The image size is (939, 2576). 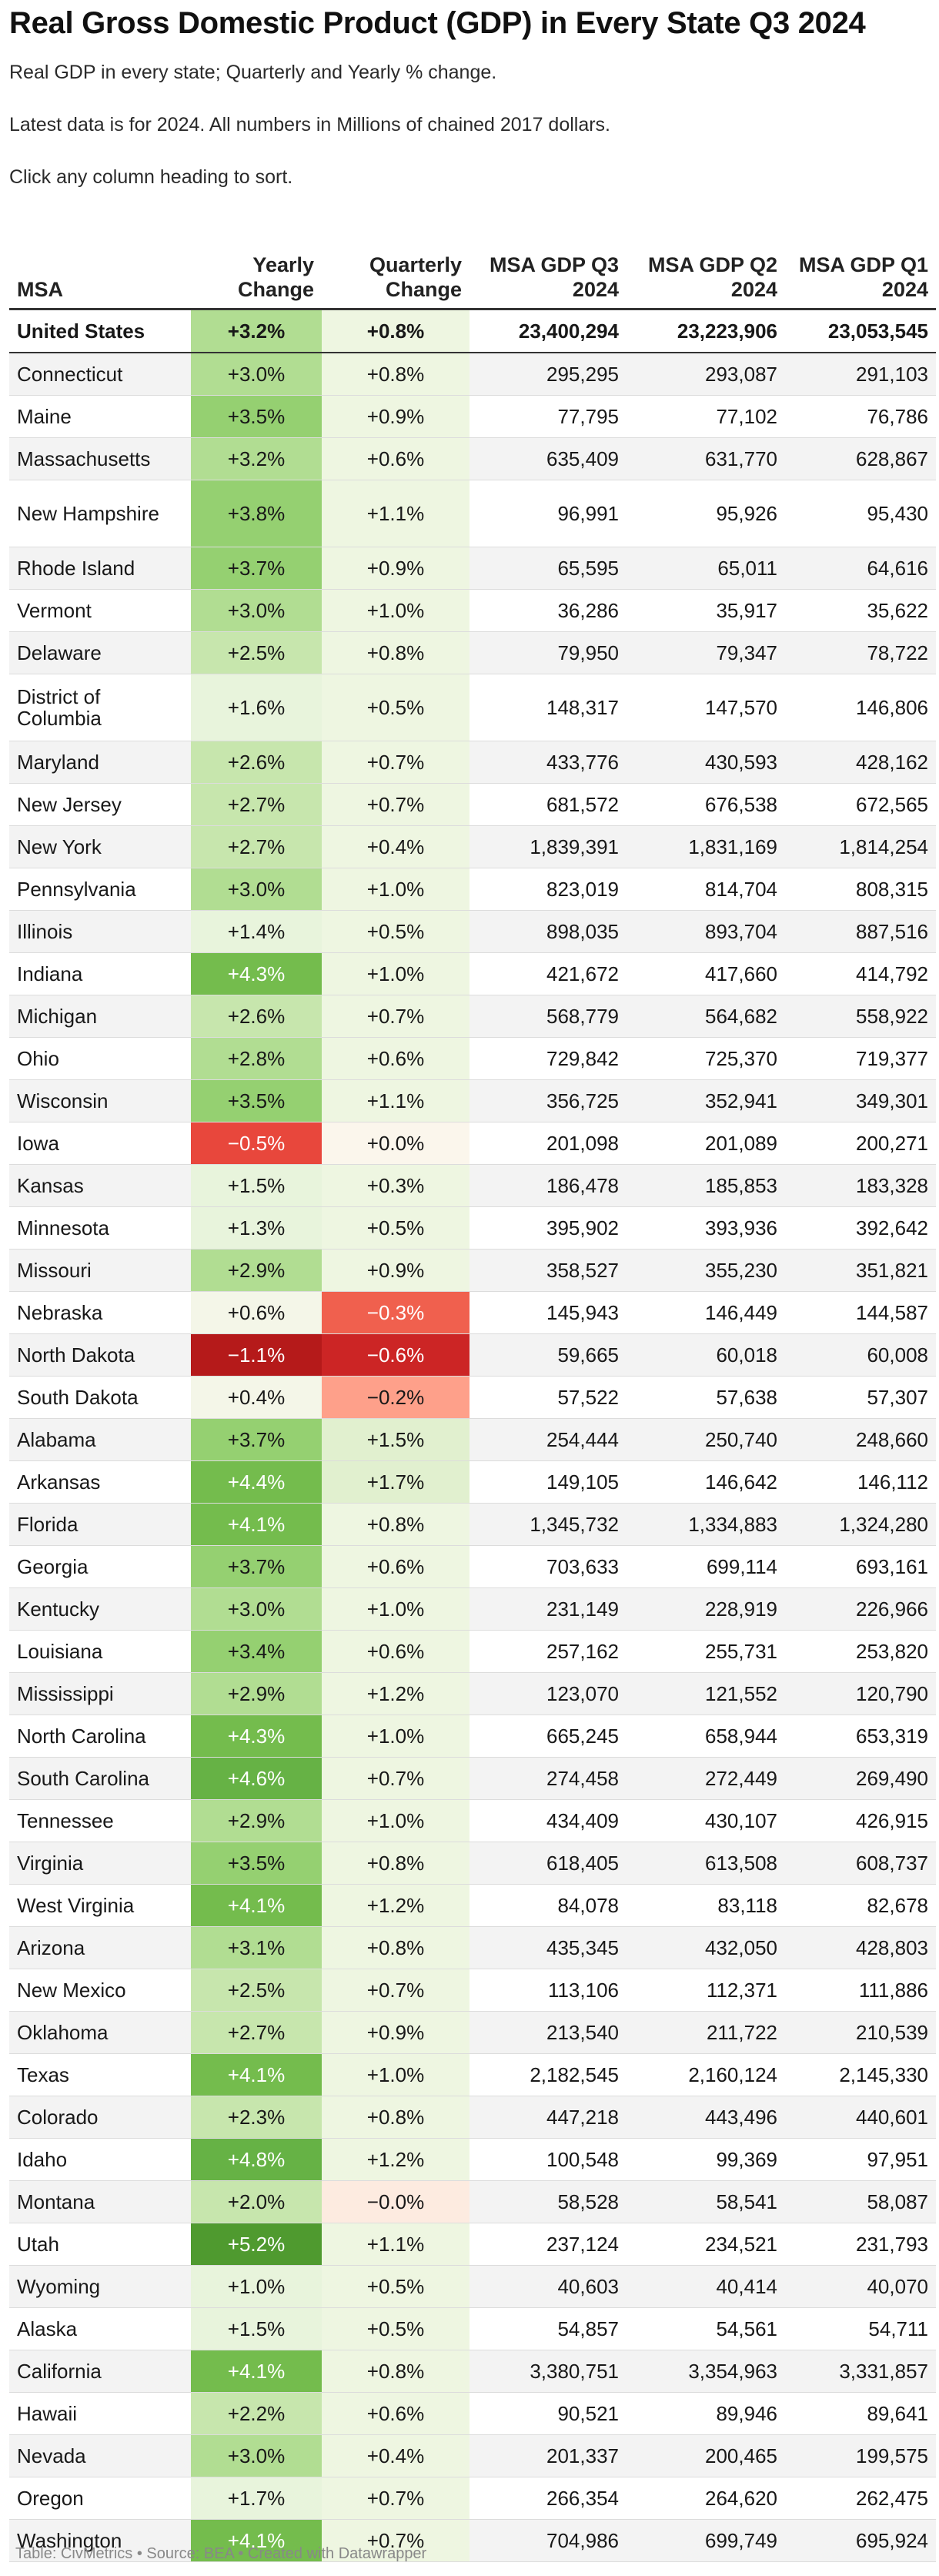 I want to click on gdp-q3-2024-cell: 77,795, so click(x=548, y=417).